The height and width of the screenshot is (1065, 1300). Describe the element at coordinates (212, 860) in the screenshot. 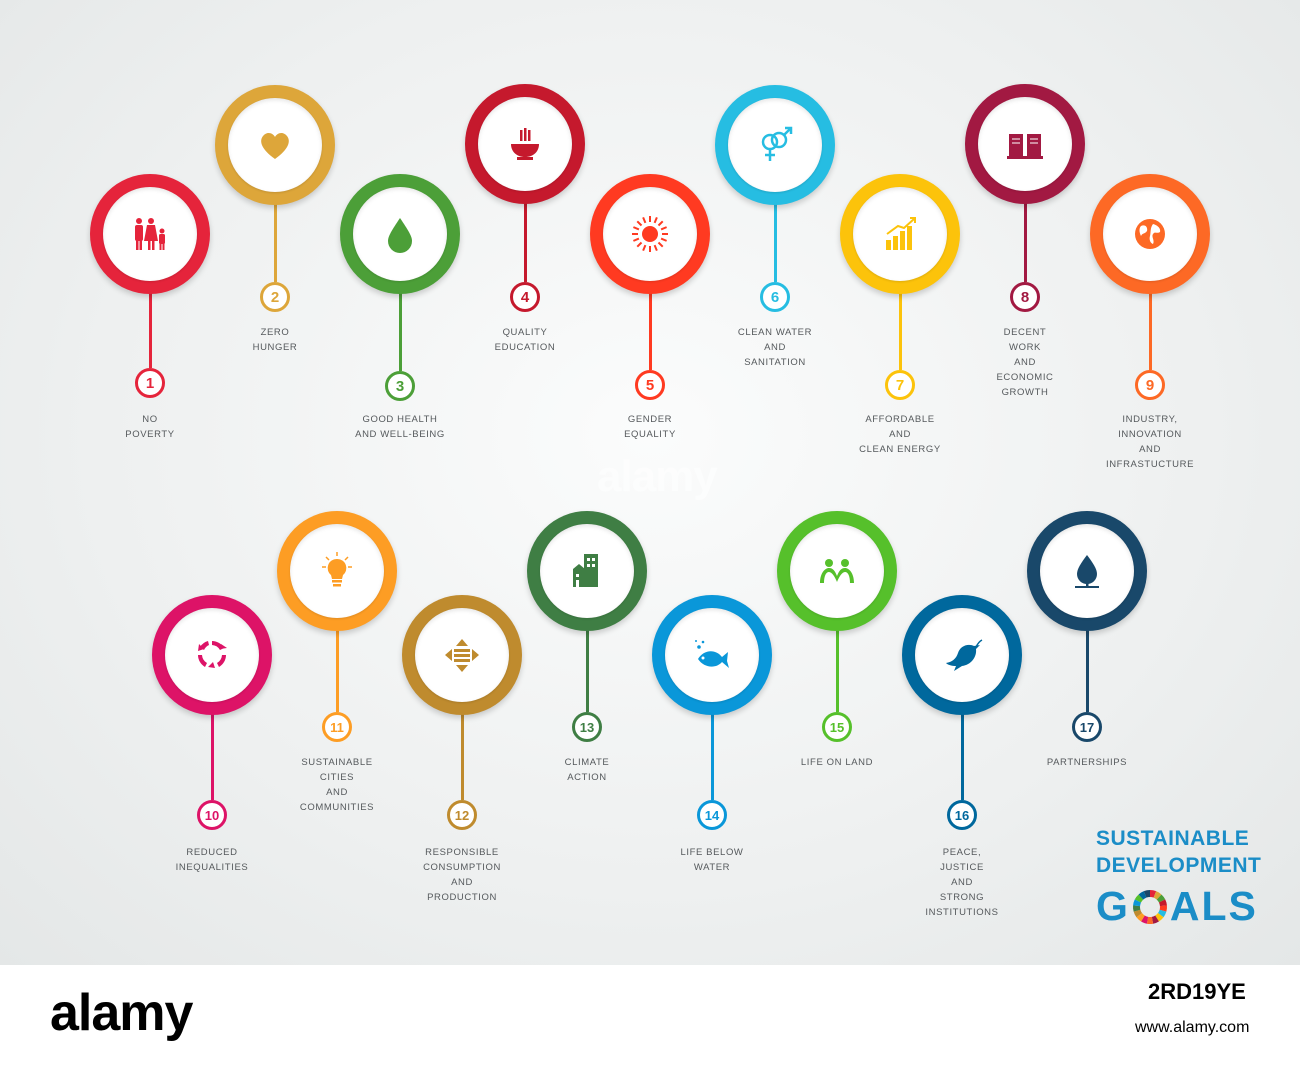

I see `goal-label: REDUCED INEQUALITIES` at that location.